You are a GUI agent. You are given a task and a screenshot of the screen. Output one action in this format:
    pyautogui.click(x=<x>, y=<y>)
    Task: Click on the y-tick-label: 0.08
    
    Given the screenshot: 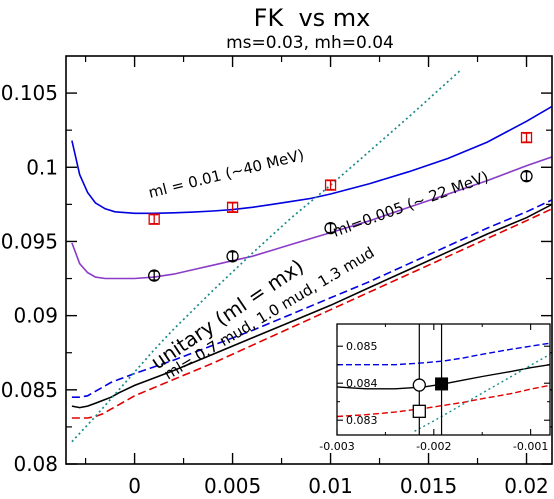 What is the action you would take?
    pyautogui.click(x=35, y=464)
    